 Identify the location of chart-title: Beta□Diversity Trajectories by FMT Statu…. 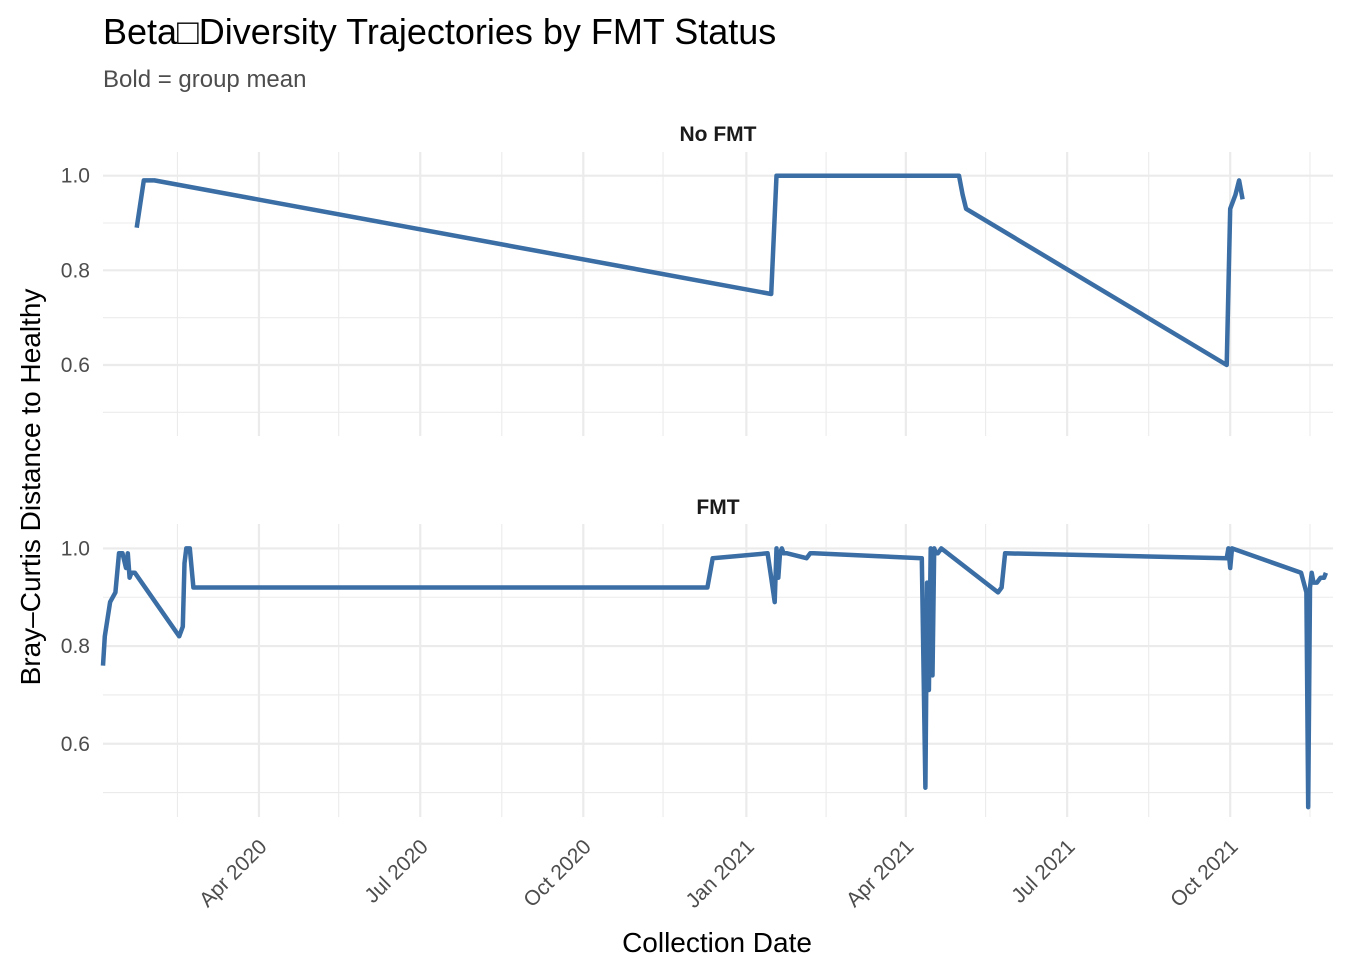
(439, 31).